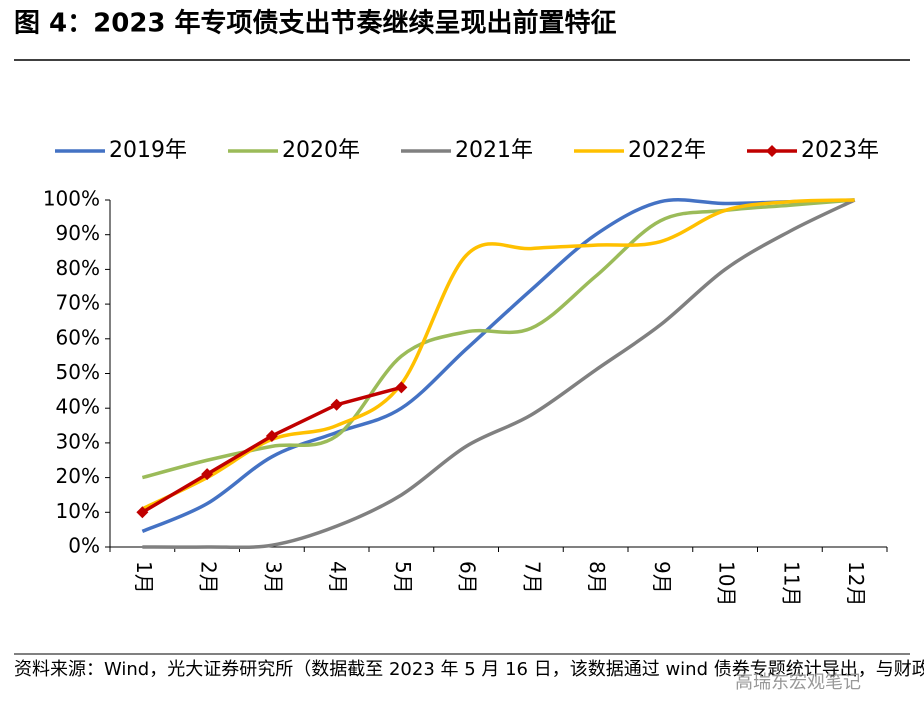 The image size is (924, 719). What do you see at coordinates (78, 511) in the screenshot?
I see `y-tick-label: 10%` at bounding box center [78, 511].